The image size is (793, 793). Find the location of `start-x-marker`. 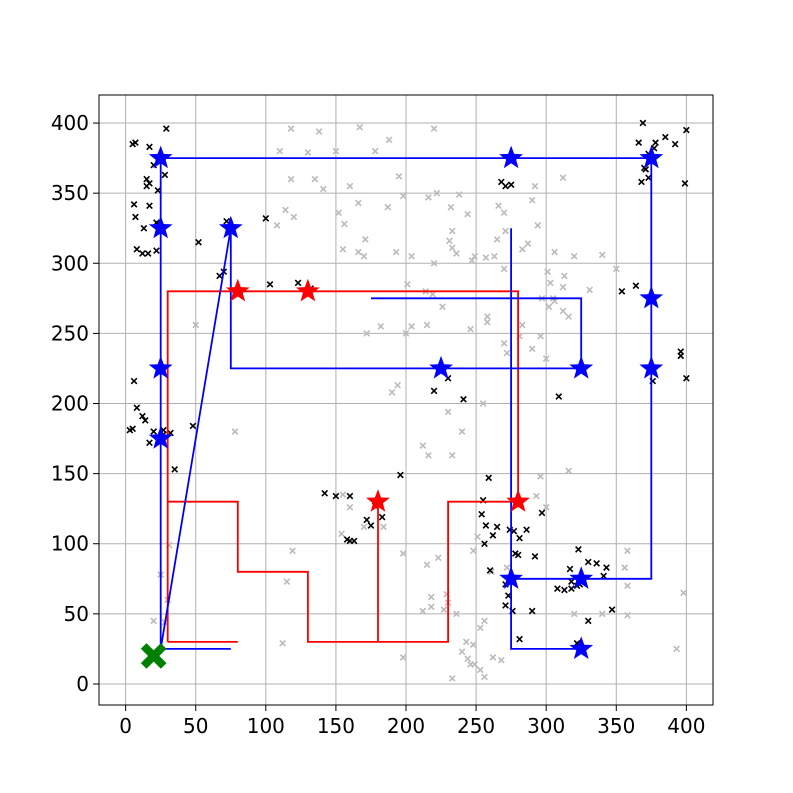

start-x-marker is located at coordinates (153, 656).